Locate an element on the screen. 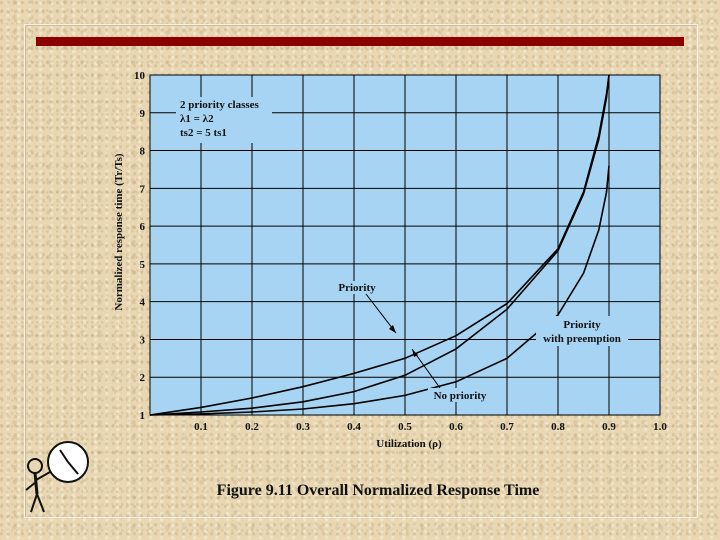 The height and width of the screenshot is (540, 720). y-tick-label: 1 is located at coordinates (143, 416).